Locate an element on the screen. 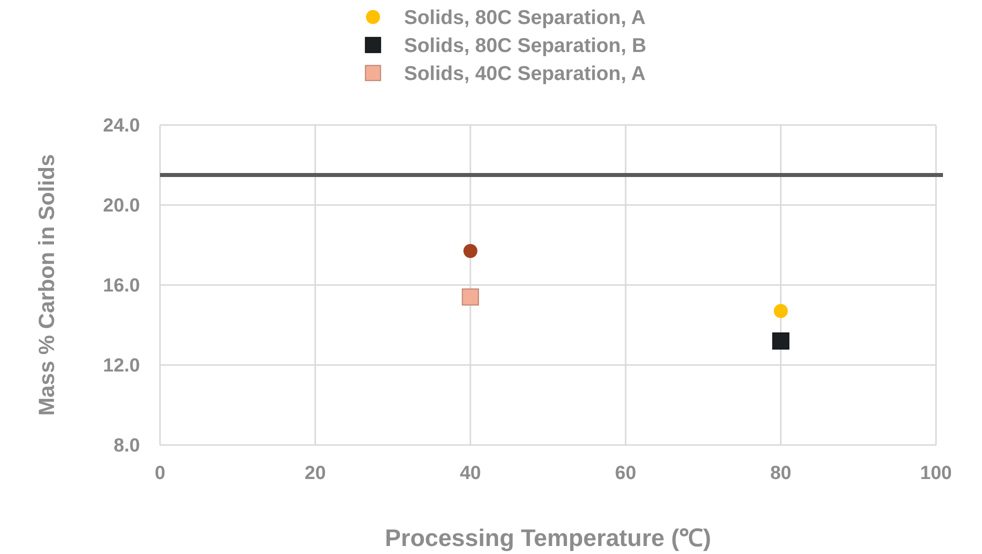  x-tick-label: 20 is located at coordinates (315, 473).